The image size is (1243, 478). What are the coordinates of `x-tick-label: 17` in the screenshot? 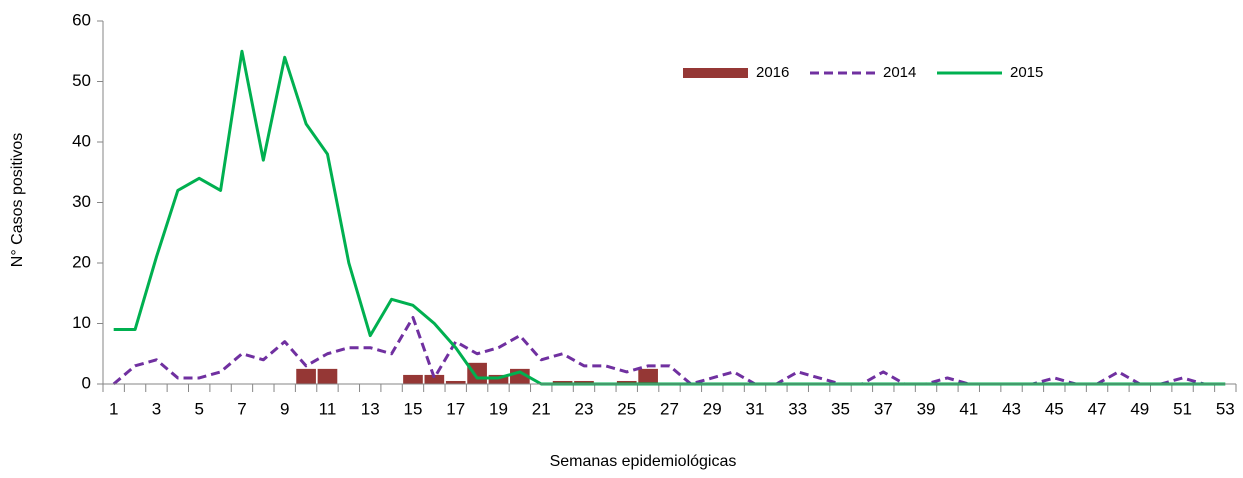 It's located at (455, 408).